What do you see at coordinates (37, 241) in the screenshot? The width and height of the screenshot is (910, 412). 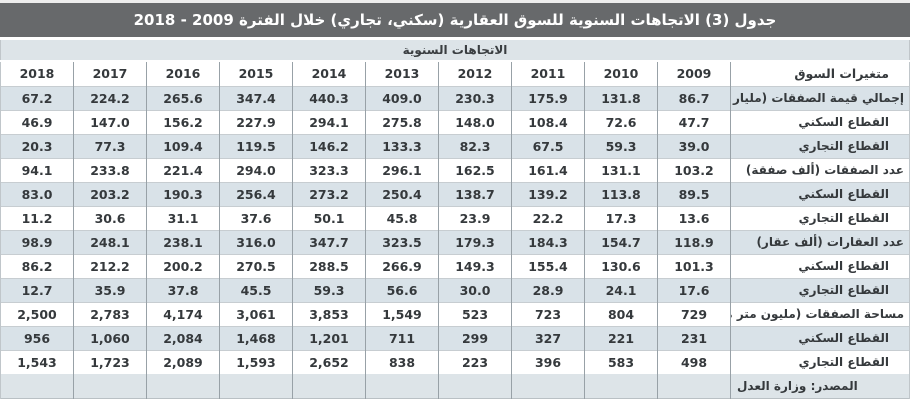 I see `value-cell: 98.9` at bounding box center [37, 241].